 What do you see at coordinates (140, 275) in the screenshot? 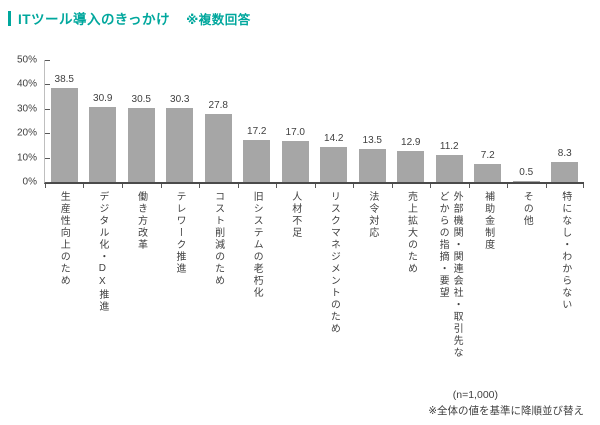
I see `category-label-cell: 働き方改革` at bounding box center [140, 275].